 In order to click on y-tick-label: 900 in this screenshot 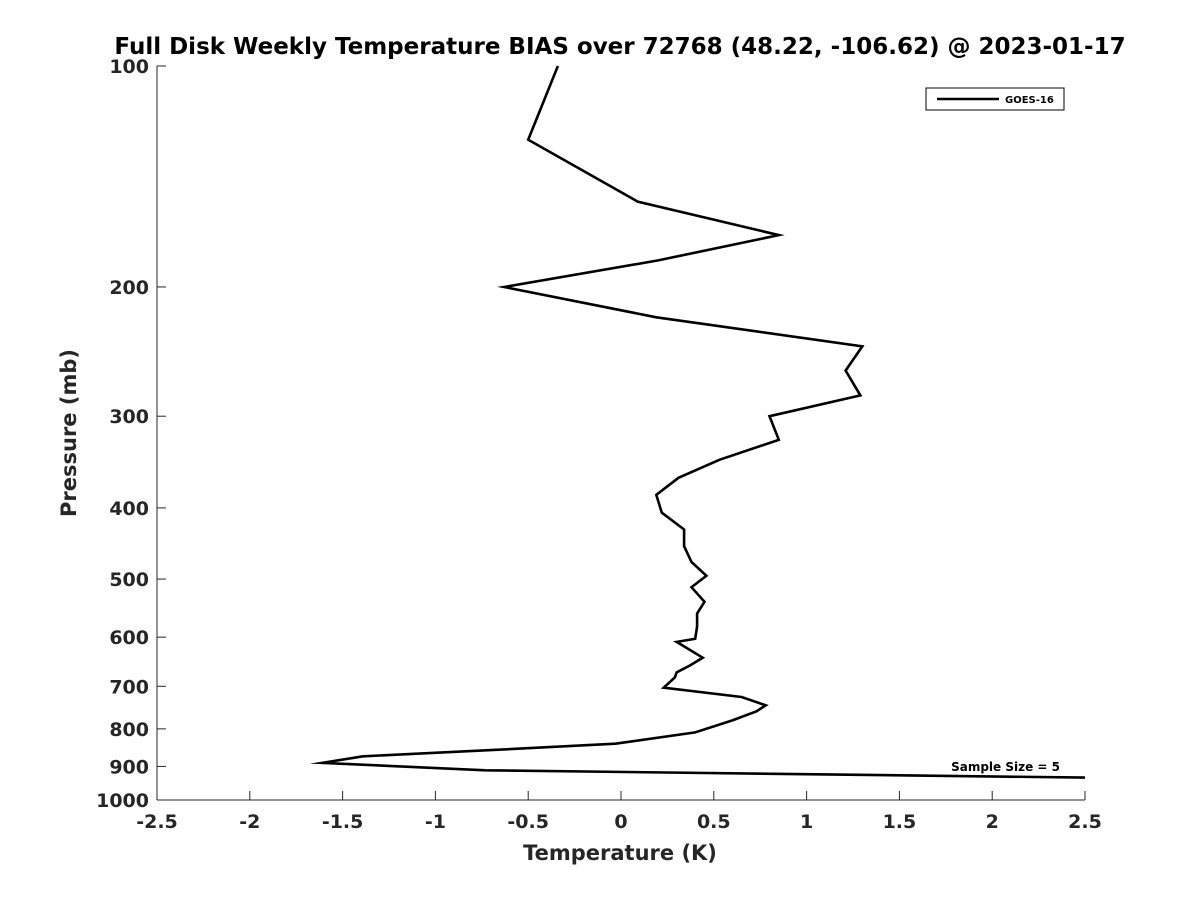, I will do `click(129, 767)`.